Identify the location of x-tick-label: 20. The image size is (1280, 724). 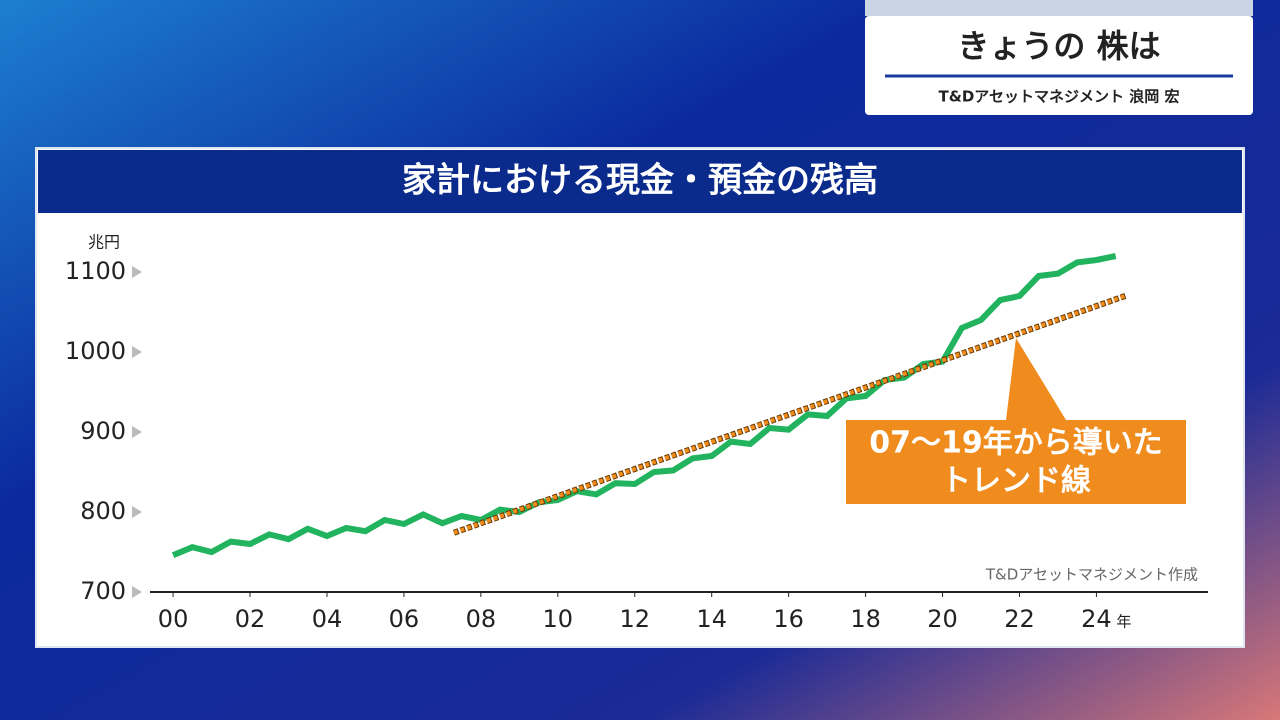
(942, 619).